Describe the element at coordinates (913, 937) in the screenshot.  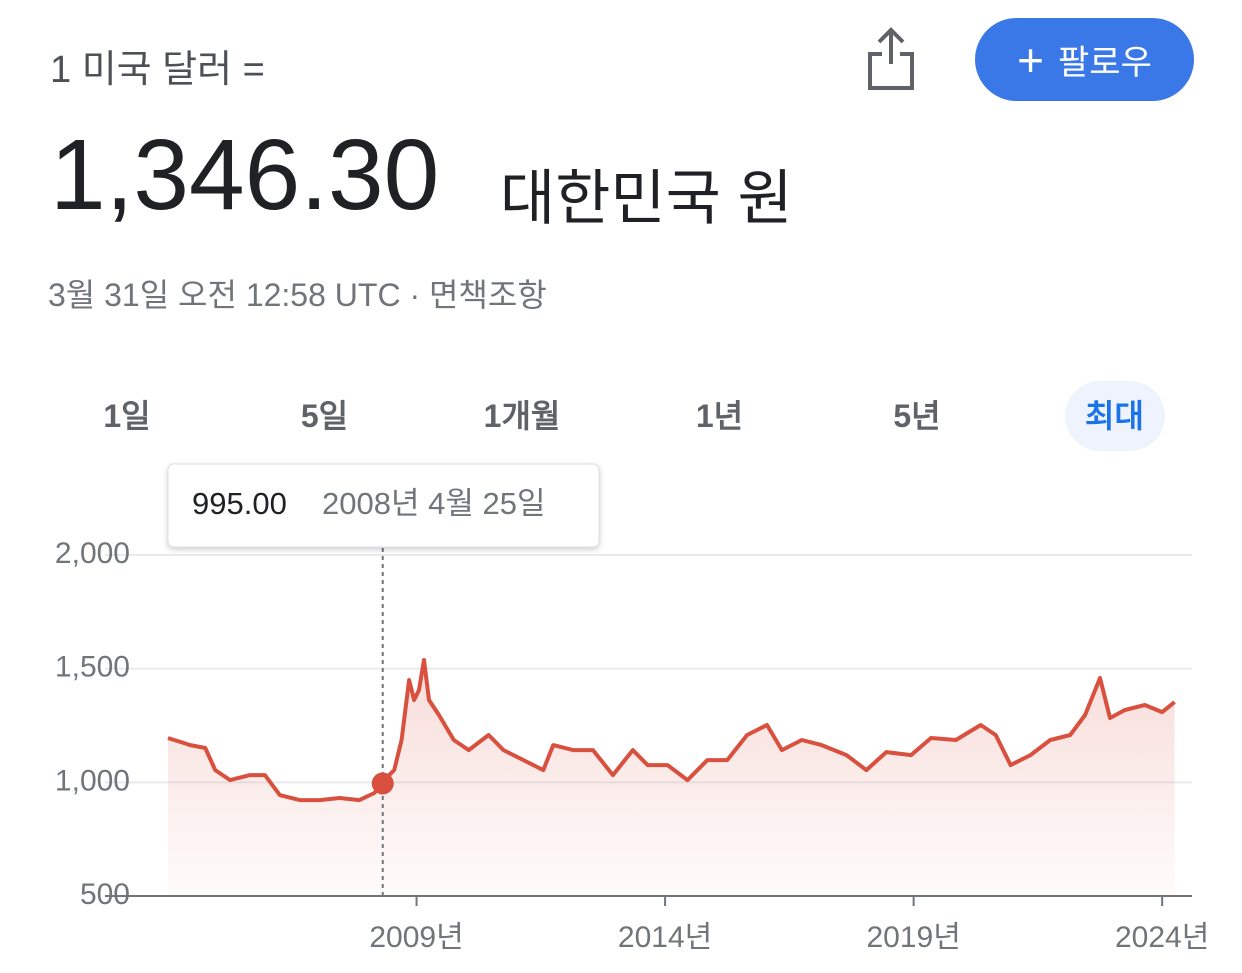
I see `x-tick-label: 2019년` at that location.